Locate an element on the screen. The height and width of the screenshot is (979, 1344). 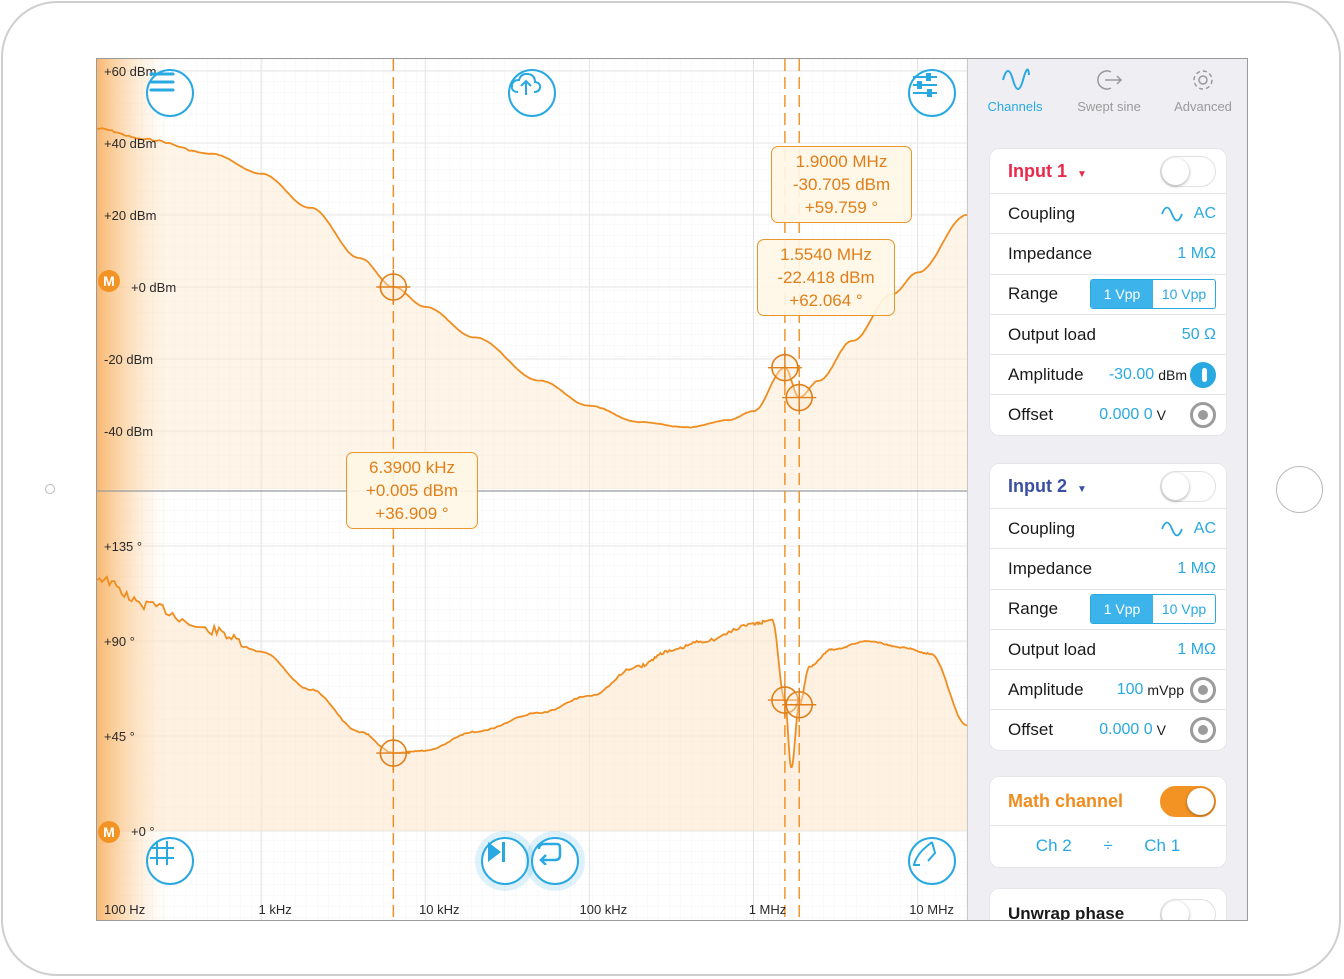
phase-tick-label: +135 ° is located at coordinates (123, 546).